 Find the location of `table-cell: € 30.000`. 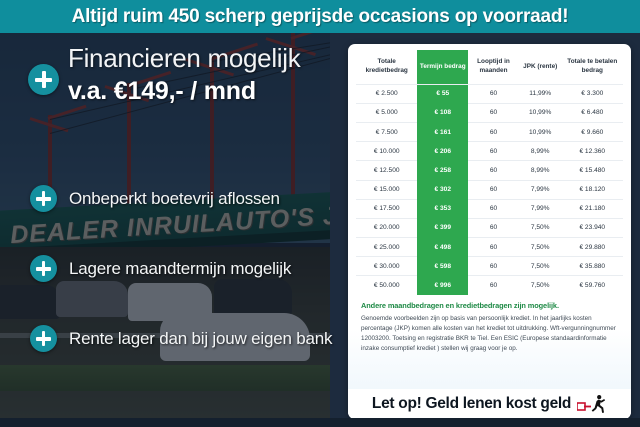

table-cell: € 30.000 is located at coordinates (387, 266).